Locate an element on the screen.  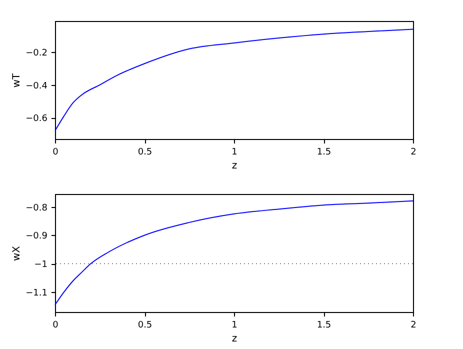
y-tick-label: −1 is located at coordinates (41, 265).